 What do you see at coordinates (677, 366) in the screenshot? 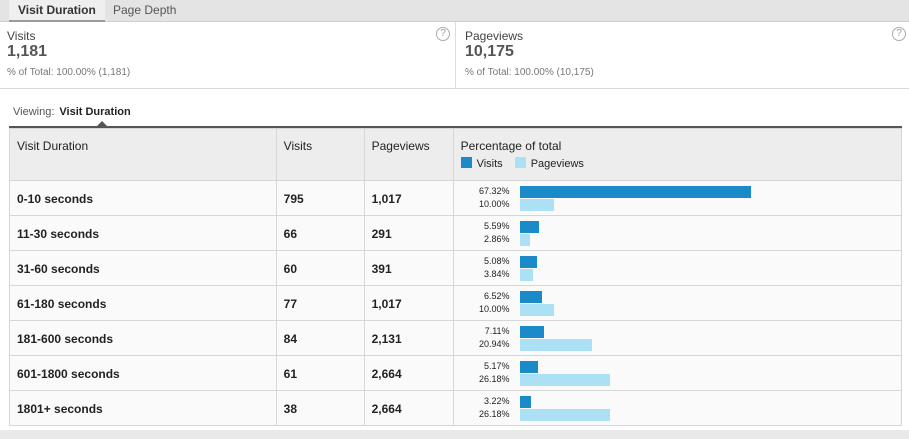
I see `visits-percentage-row: 5.17%` at bounding box center [677, 366].